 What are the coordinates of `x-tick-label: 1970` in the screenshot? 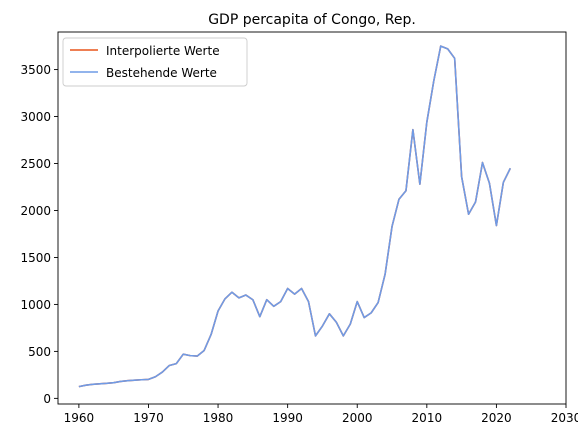 It's located at (148, 418).